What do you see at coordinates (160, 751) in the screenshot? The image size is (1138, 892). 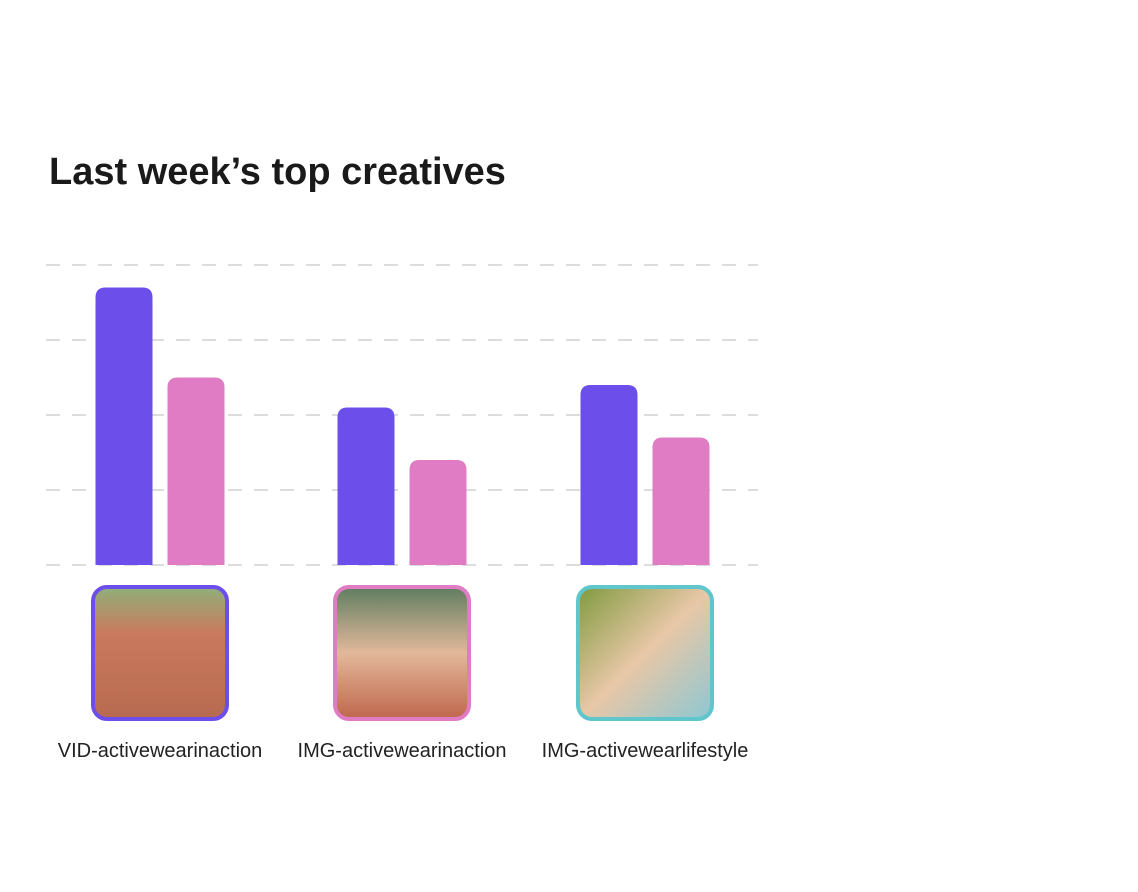 I see `x-tick-label: VID-activewearinaction` at bounding box center [160, 751].